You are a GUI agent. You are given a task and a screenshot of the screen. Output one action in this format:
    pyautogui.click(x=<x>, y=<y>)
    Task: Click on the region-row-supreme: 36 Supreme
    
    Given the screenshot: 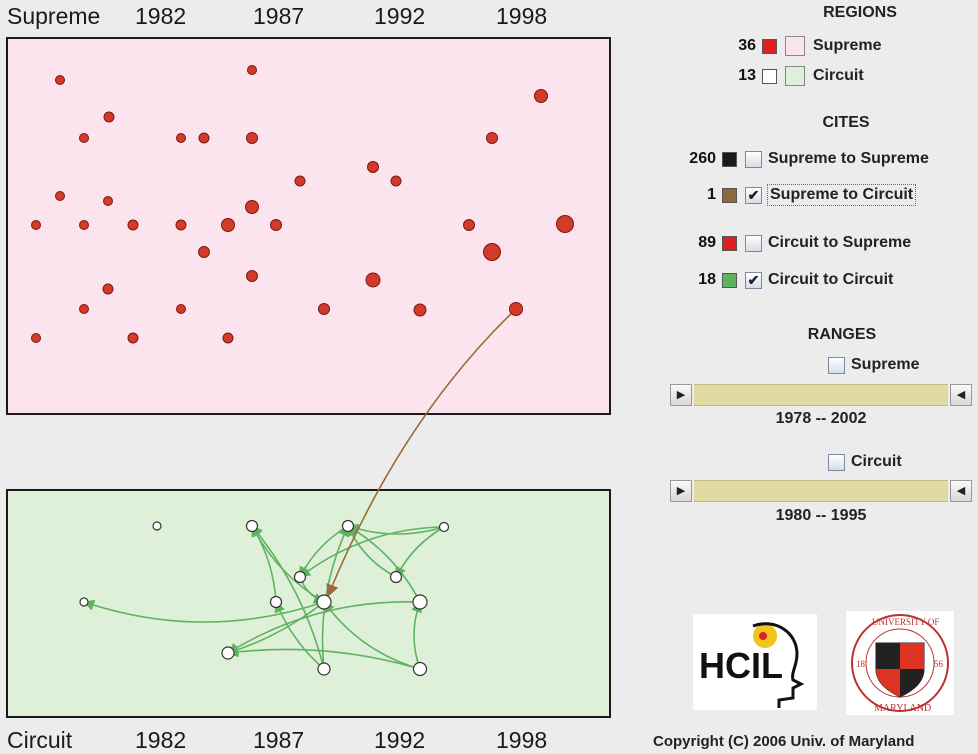 What is the action you would take?
    pyautogui.click(x=798, y=46)
    